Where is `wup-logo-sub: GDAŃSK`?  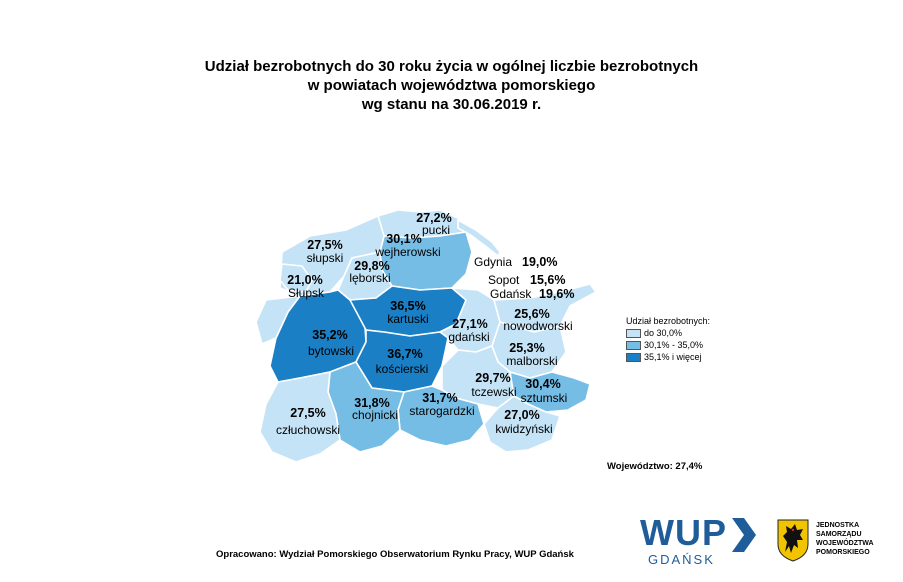
wup-logo-sub: GDAŃSK is located at coordinates (681, 559).